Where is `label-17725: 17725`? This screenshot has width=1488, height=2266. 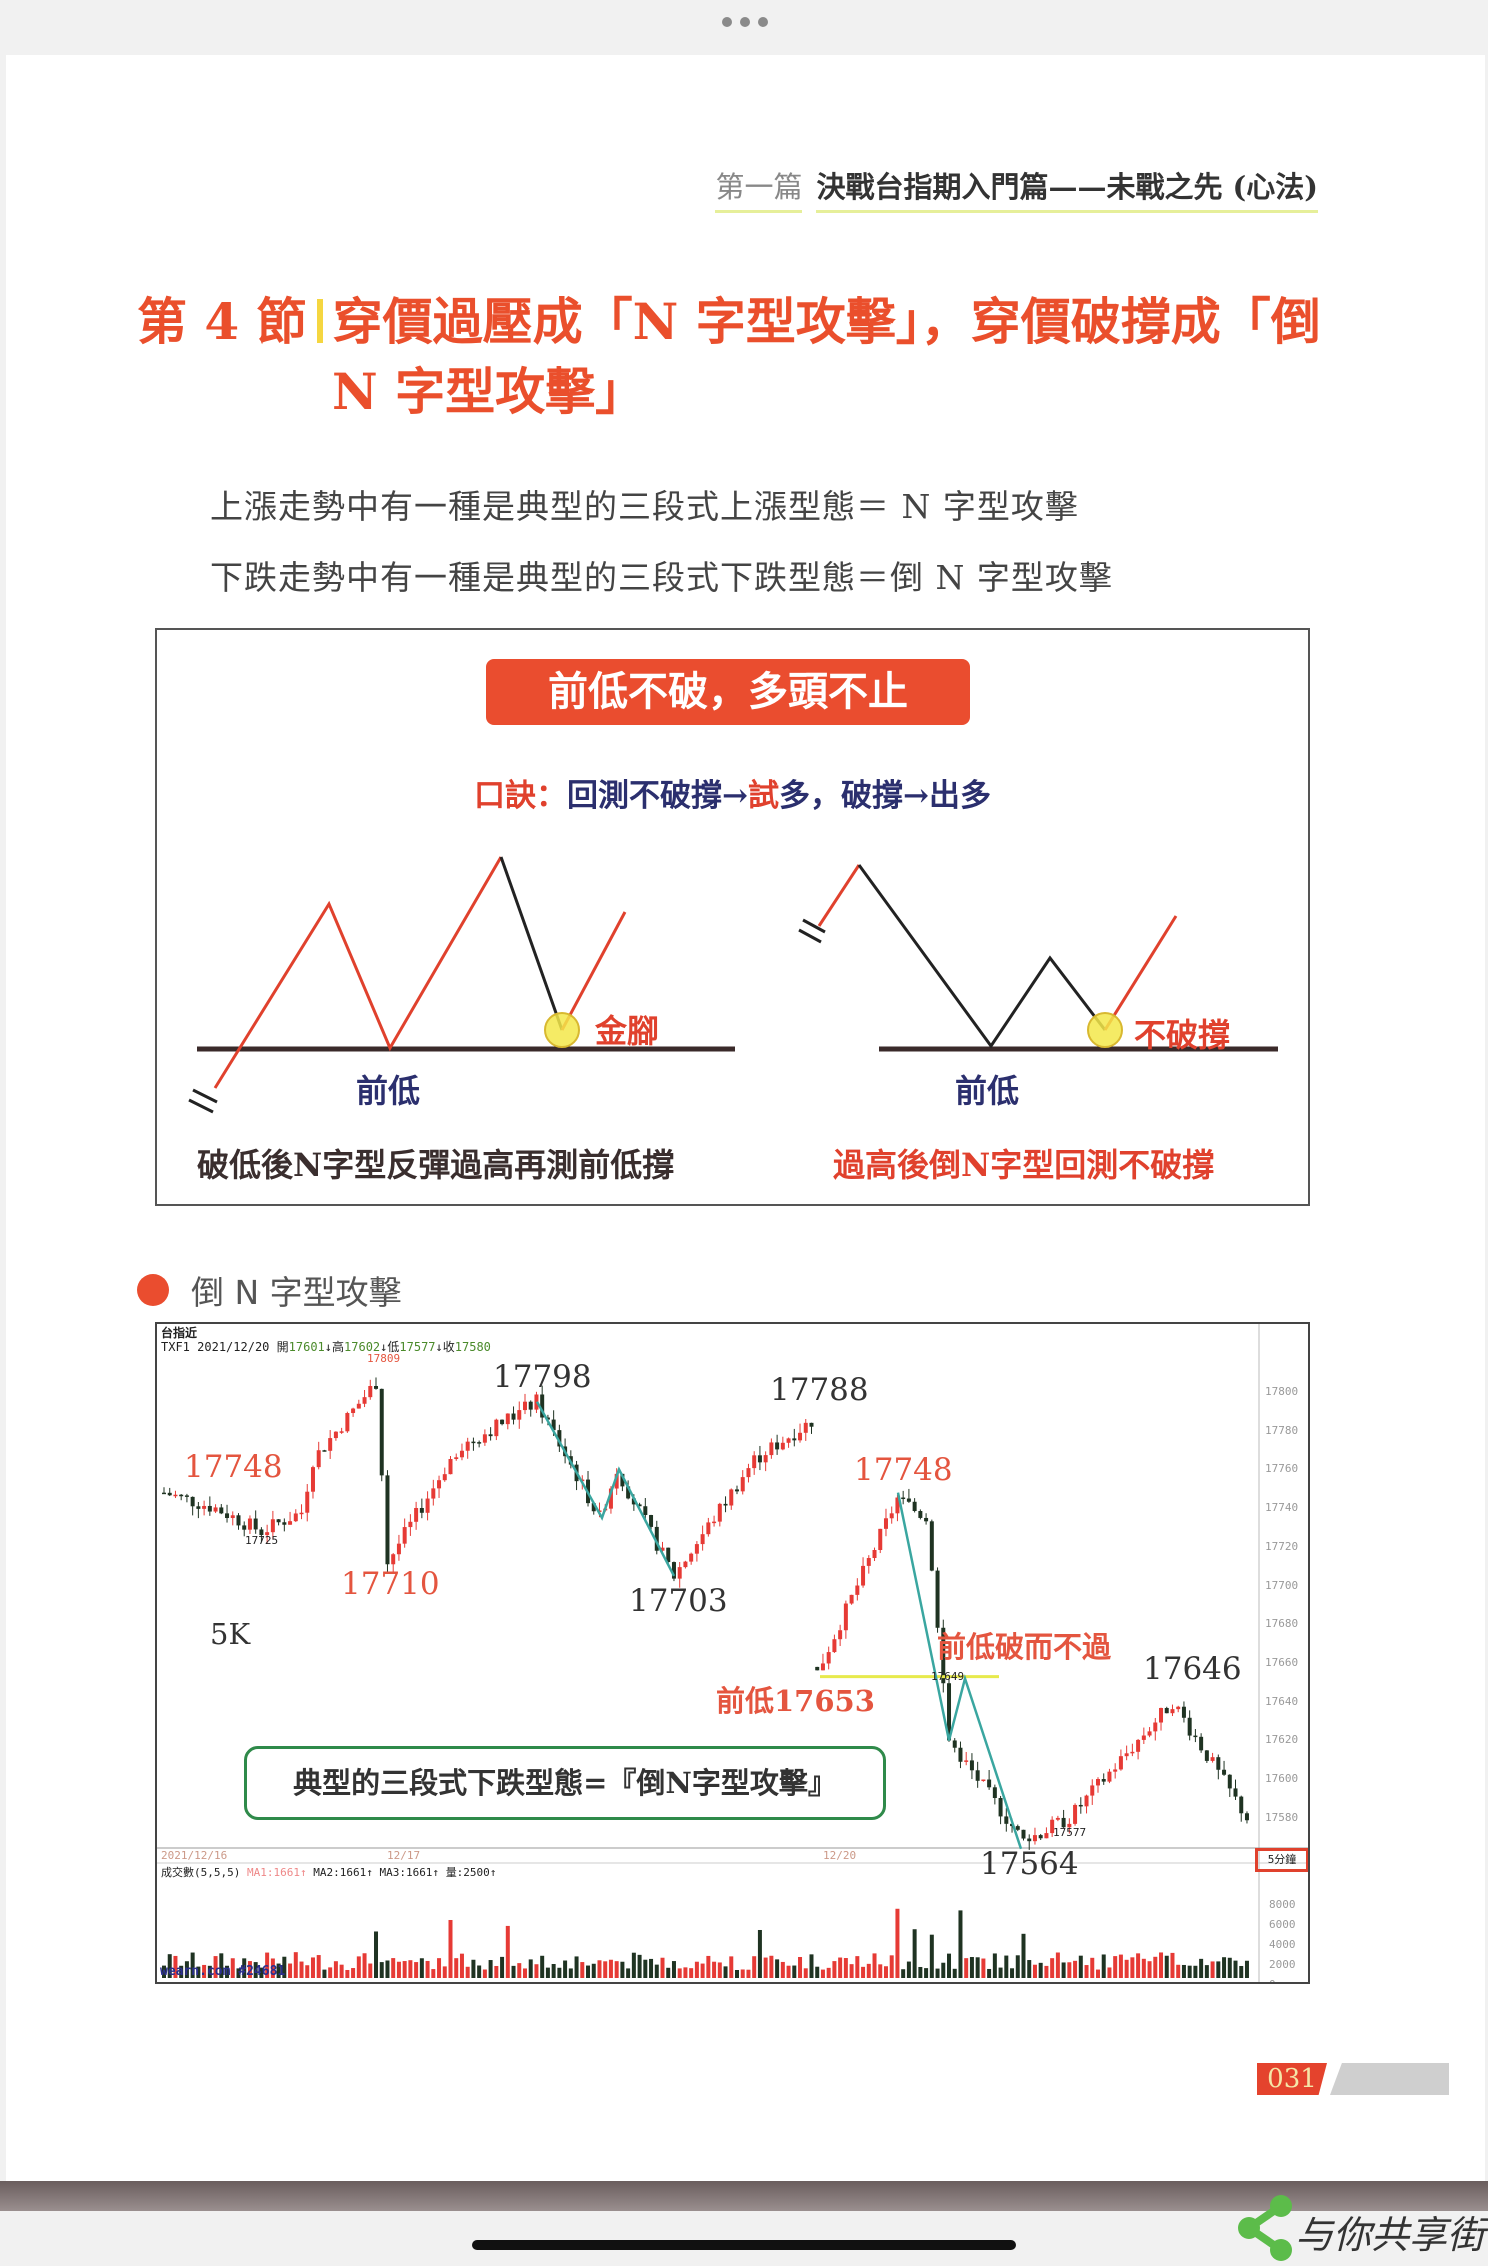 label-17725: 17725 is located at coordinates (262, 1540).